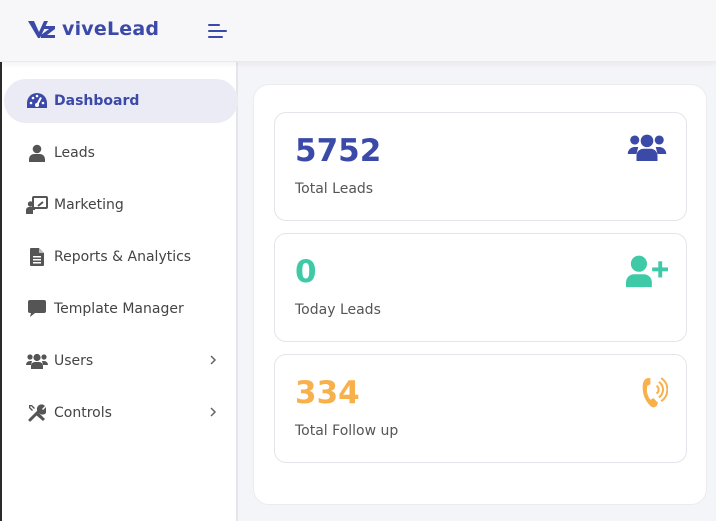 Image resolution: width=716 pixels, height=521 pixels. Describe the element at coordinates (89, 205) in the screenshot. I see `sidebar-item-label: Marketing` at that location.